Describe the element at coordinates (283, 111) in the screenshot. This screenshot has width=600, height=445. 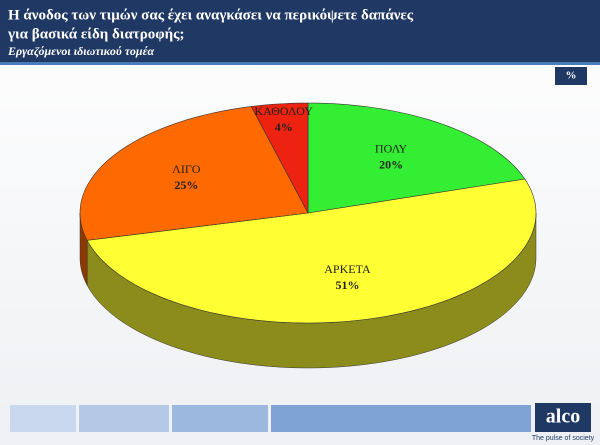
I see `slice-label: ΚΑΘΟΛΟΥ` at that location.